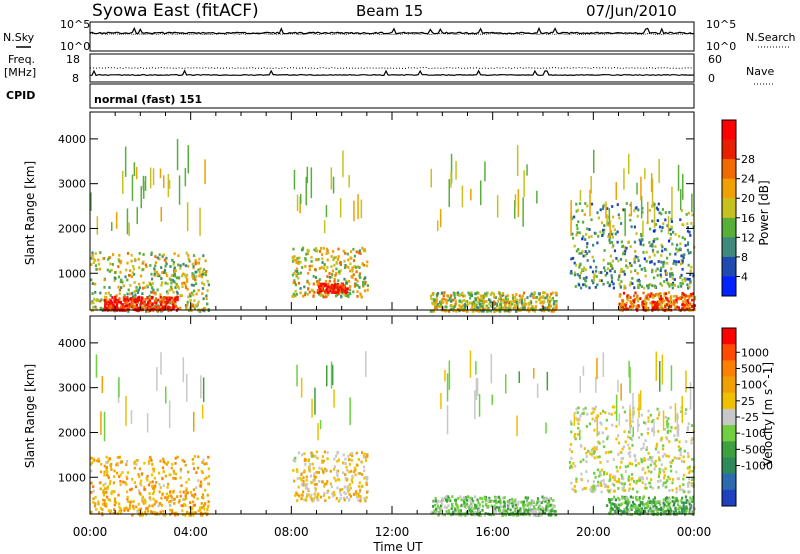 The image size is (800, 554). Describe the element at coordinates (729, 227) in the screenshot. I see `power-colorbar-segment` at that location.